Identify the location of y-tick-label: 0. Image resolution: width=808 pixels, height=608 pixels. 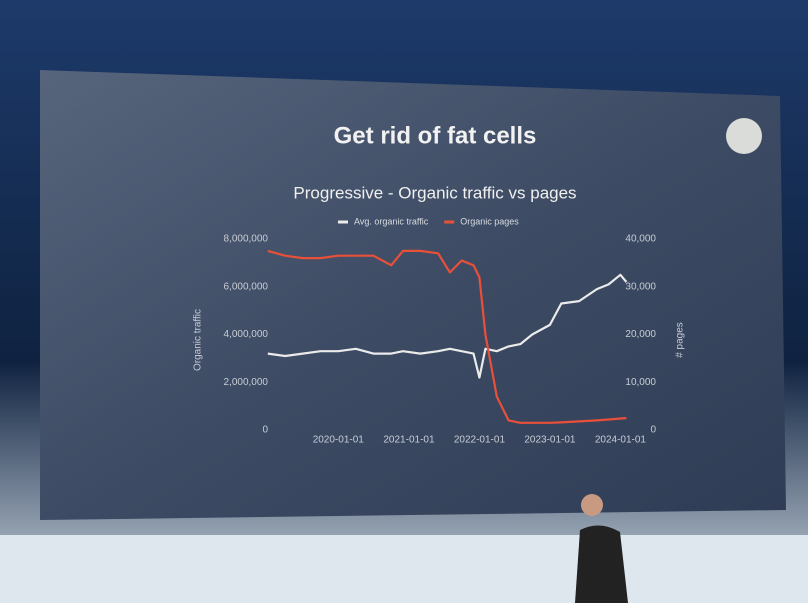
(265, 430).